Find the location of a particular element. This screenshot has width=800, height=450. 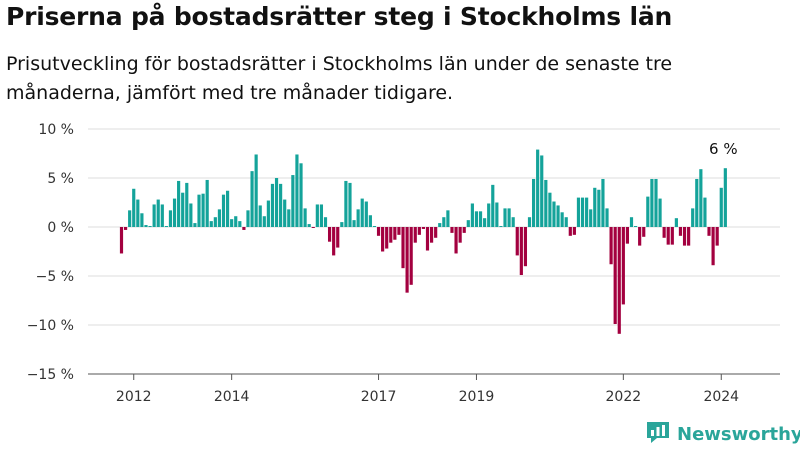

brand-name: Newsworthy is located at coordinates (738, 434).